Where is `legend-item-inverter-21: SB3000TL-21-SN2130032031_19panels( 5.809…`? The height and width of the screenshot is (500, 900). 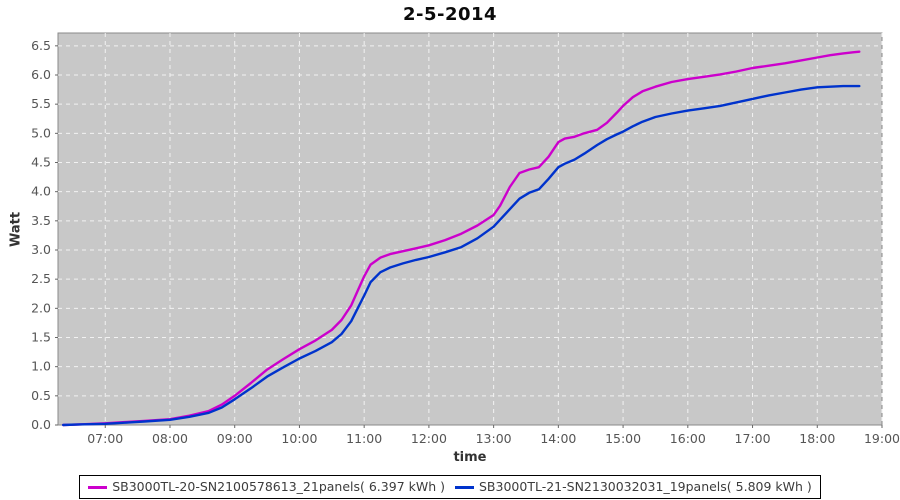
legend-item-inverter-21: SB3000TL-21-SN2130032031_19panels( 5.809… is located at coordinates (633, 486).